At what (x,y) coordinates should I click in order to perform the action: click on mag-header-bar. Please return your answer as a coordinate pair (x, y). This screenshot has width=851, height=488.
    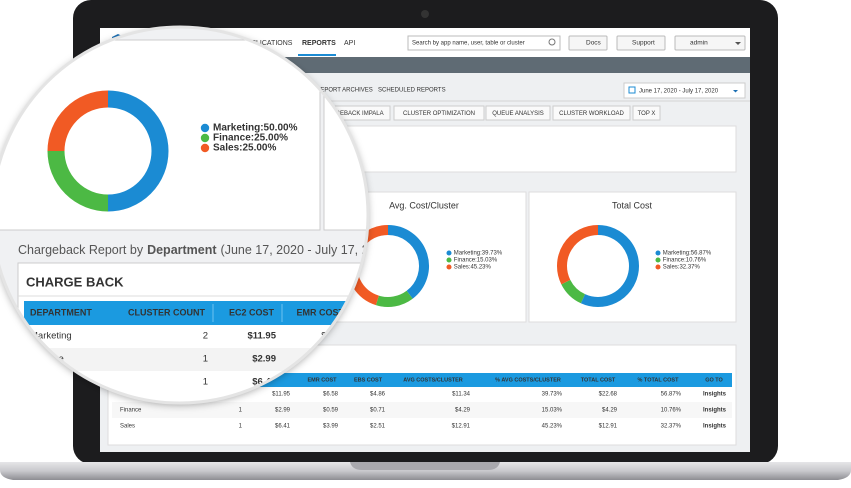
    Looking at the image, I should click on (194, 313).